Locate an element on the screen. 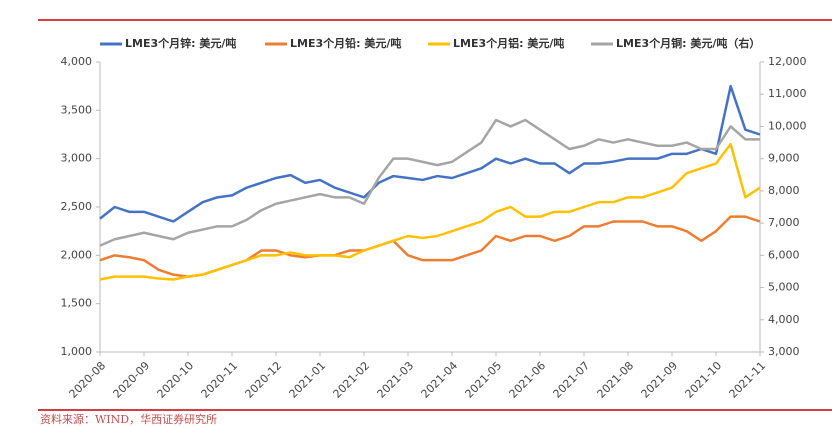 Image resolution: width=832 pixels, height=427 pixels. legend-label: LME3个月铅: 美元/吨 is located at coordinates (345, 43).